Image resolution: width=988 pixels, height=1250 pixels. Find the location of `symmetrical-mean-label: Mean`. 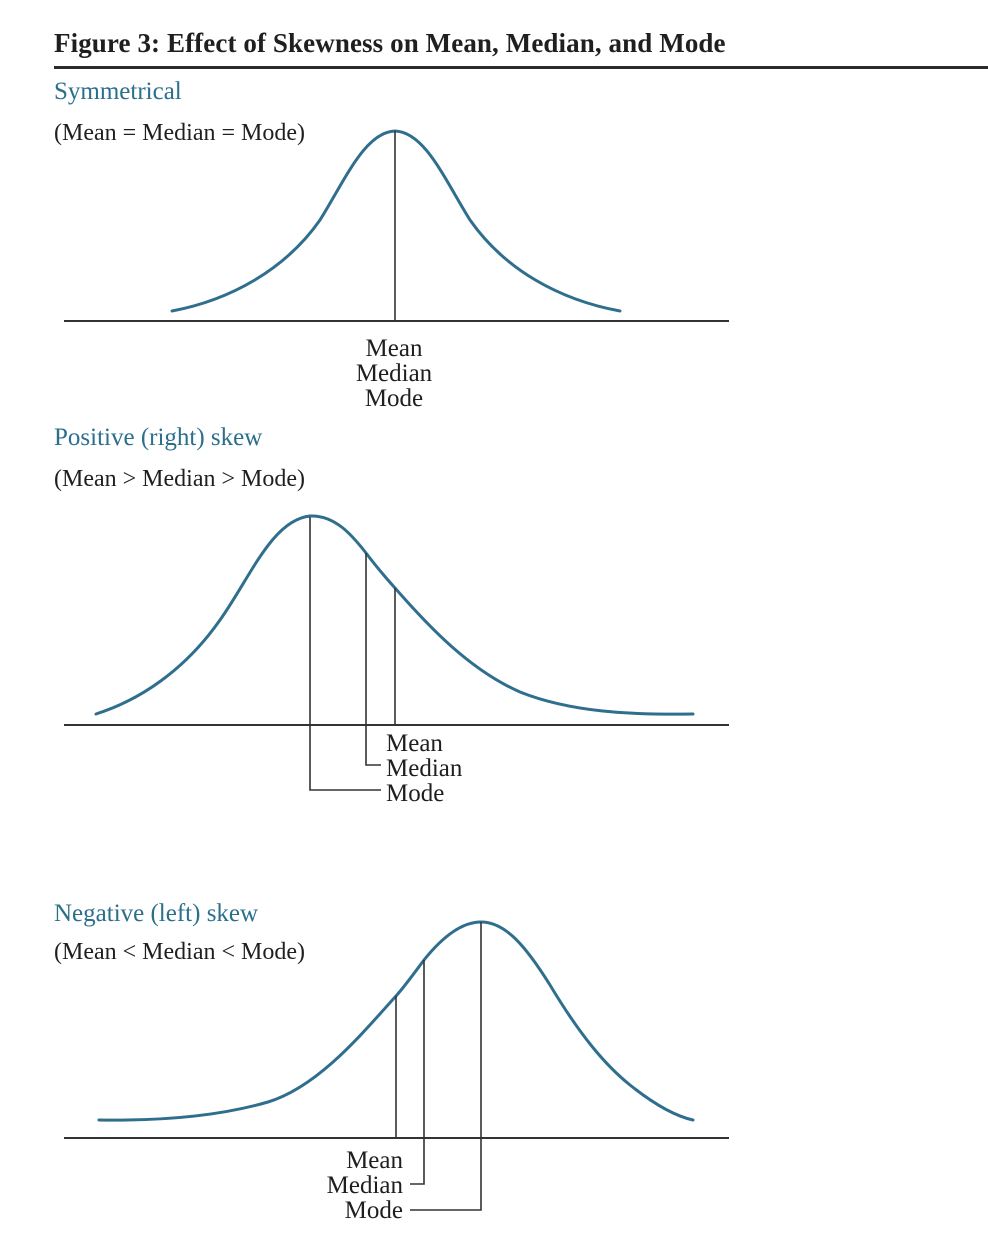

symmetrical-mean-label: Mean is located at coordinates (394, 348).